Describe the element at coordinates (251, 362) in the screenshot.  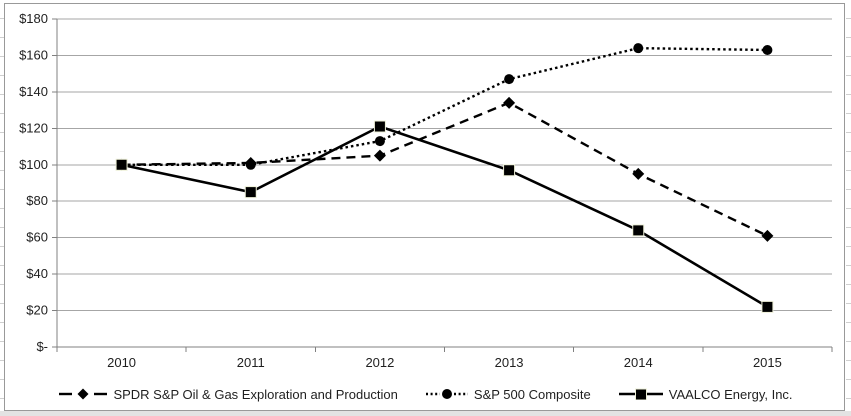
I see `x-axis-label: 2011` at that location.